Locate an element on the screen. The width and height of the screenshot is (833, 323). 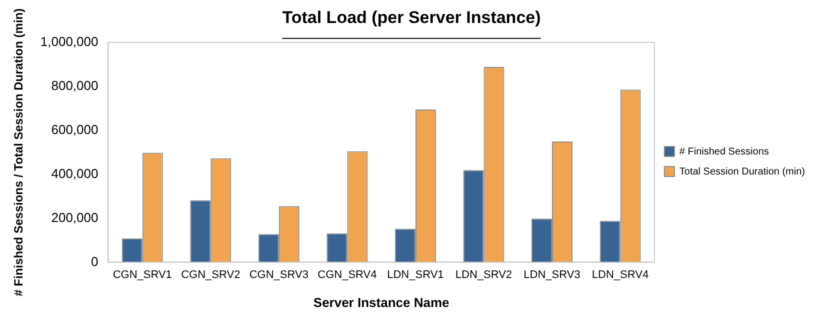
y-tick-label: 200,000 is located at coordinates (74, 217).